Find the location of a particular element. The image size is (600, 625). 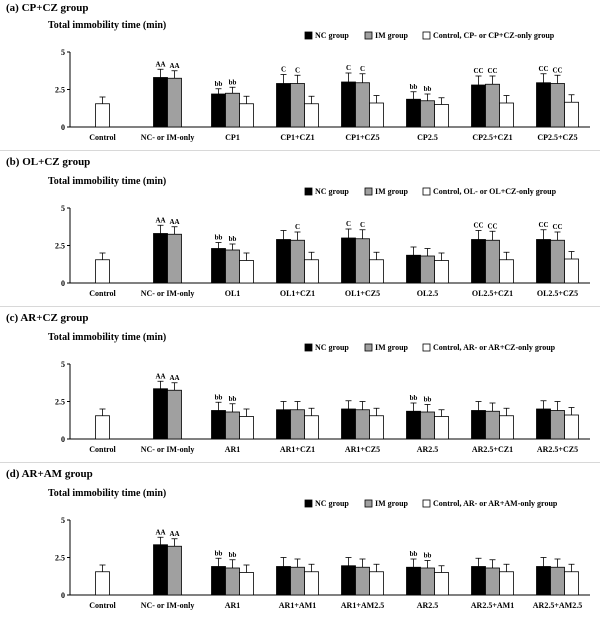

category-label: AR2.5+CZ5 is located at coordinates (557, 449).